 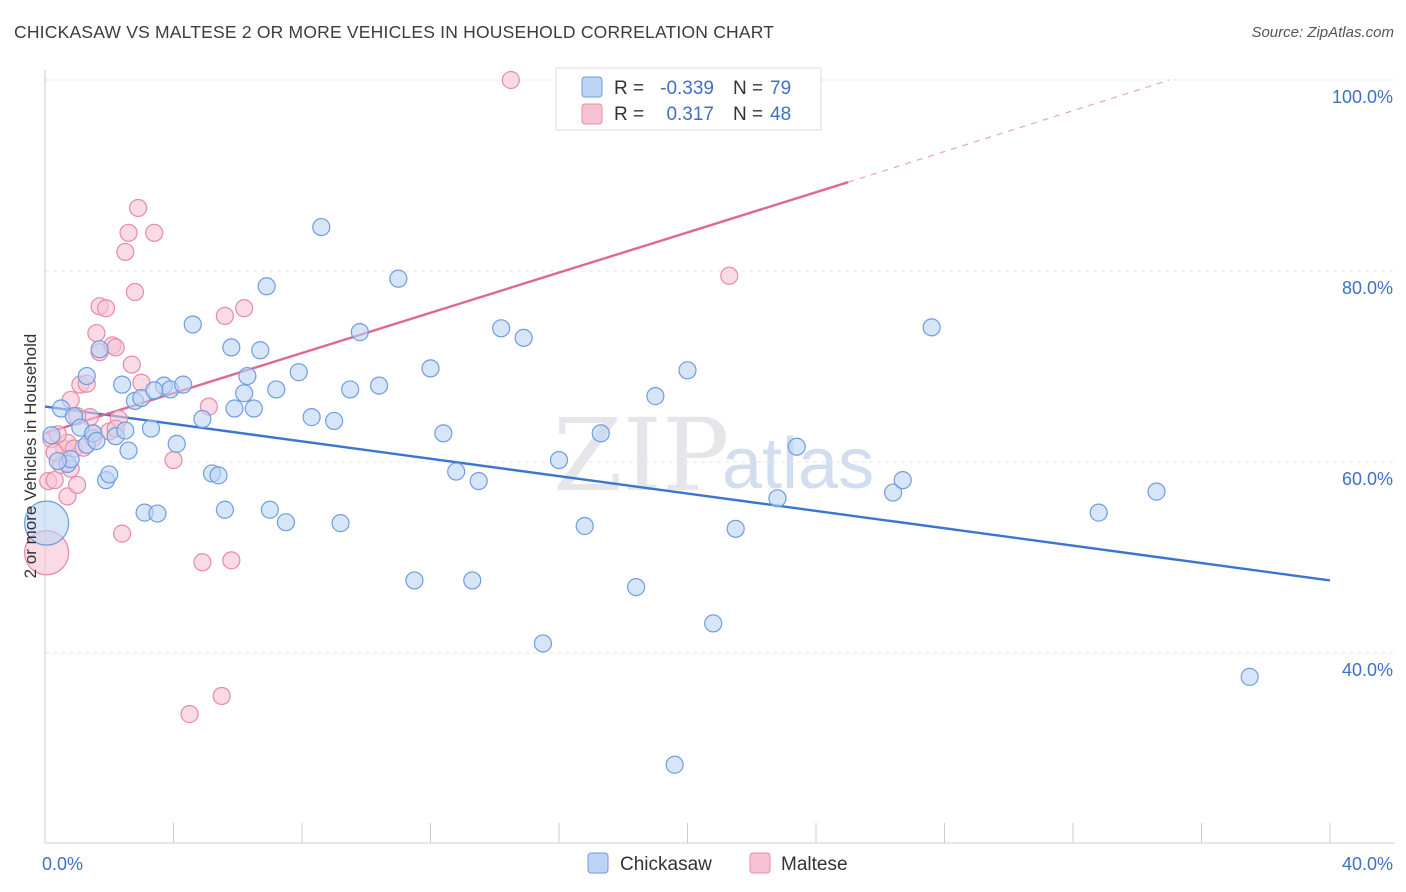 What do you see at coordinates (30, 456) in the screenshot?
I see `y-axis-label: 2 or more Vehicles in Household` at bounding box center [30, 456].